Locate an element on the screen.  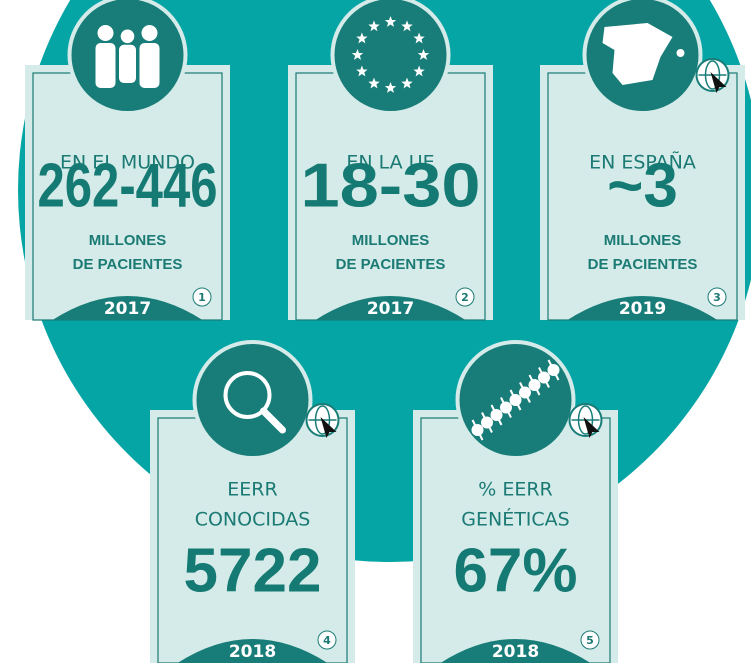
card-value: 18-30 is located at coordinates (391, 185).